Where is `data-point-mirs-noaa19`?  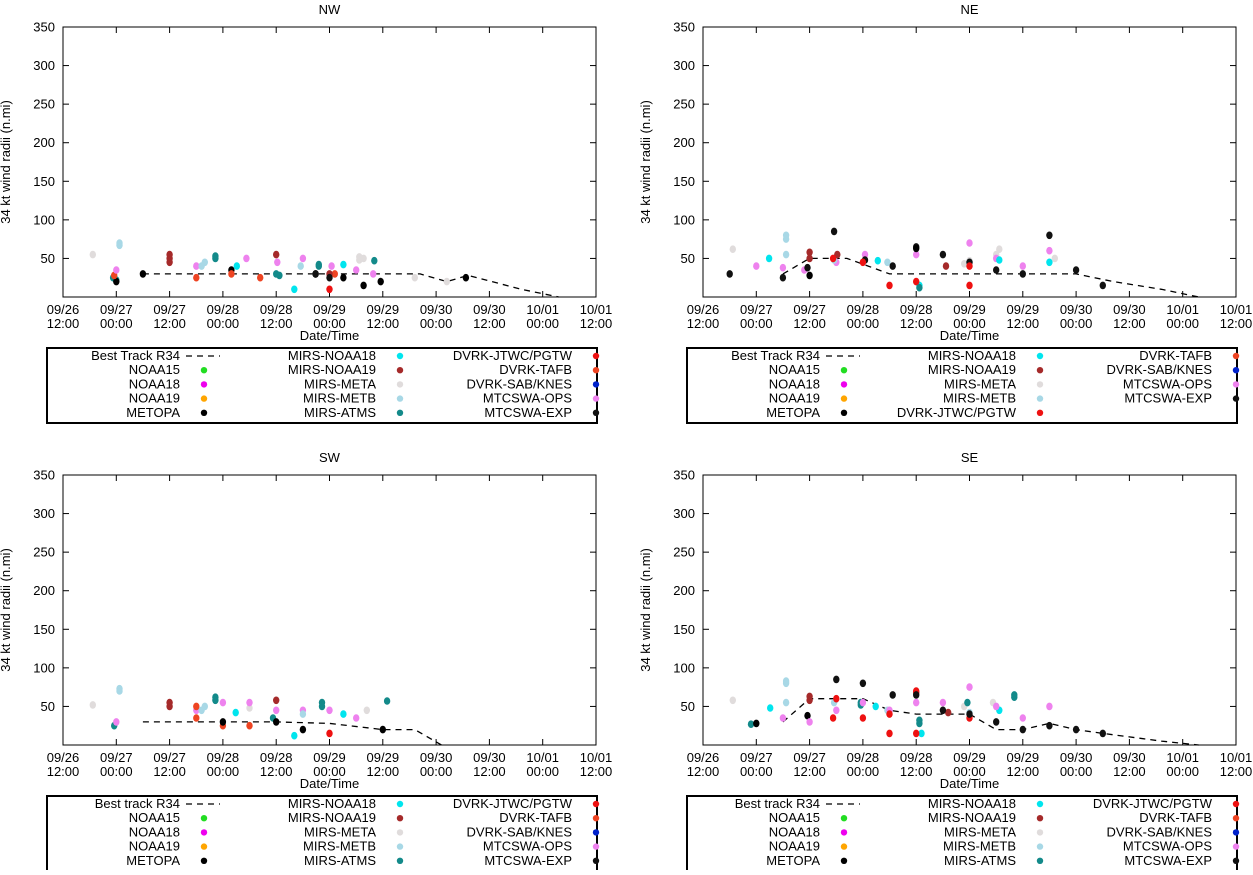
data-point-mirs-noaa19 is located at coordinates (809, 258).